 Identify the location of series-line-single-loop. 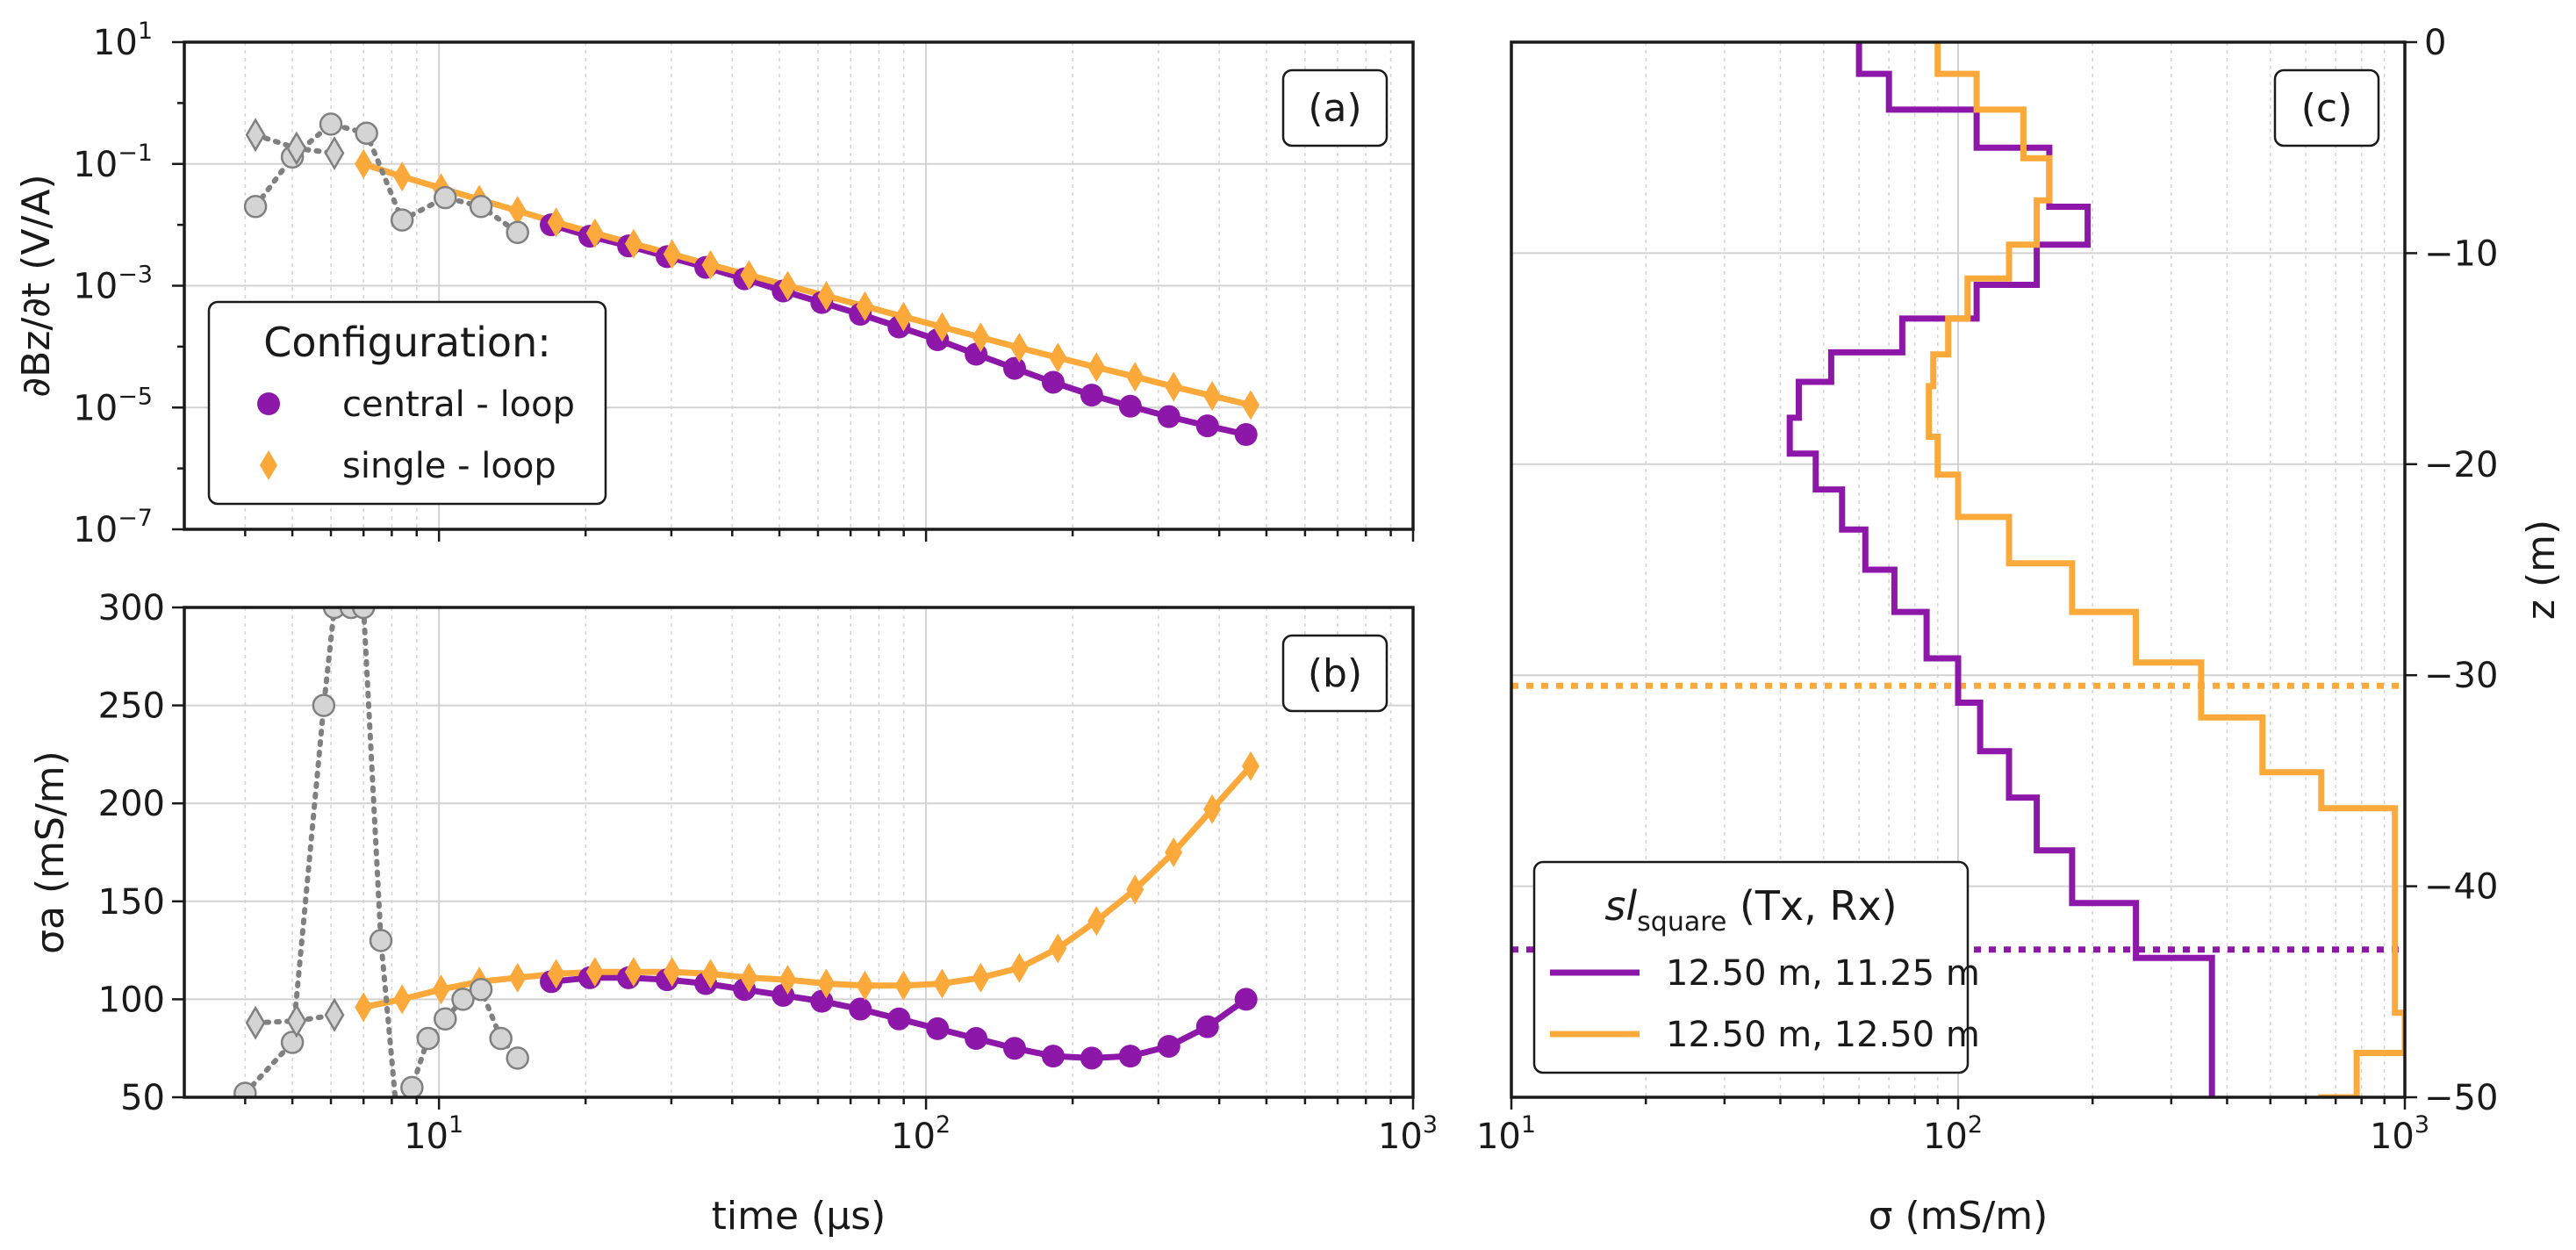
(807, 886).